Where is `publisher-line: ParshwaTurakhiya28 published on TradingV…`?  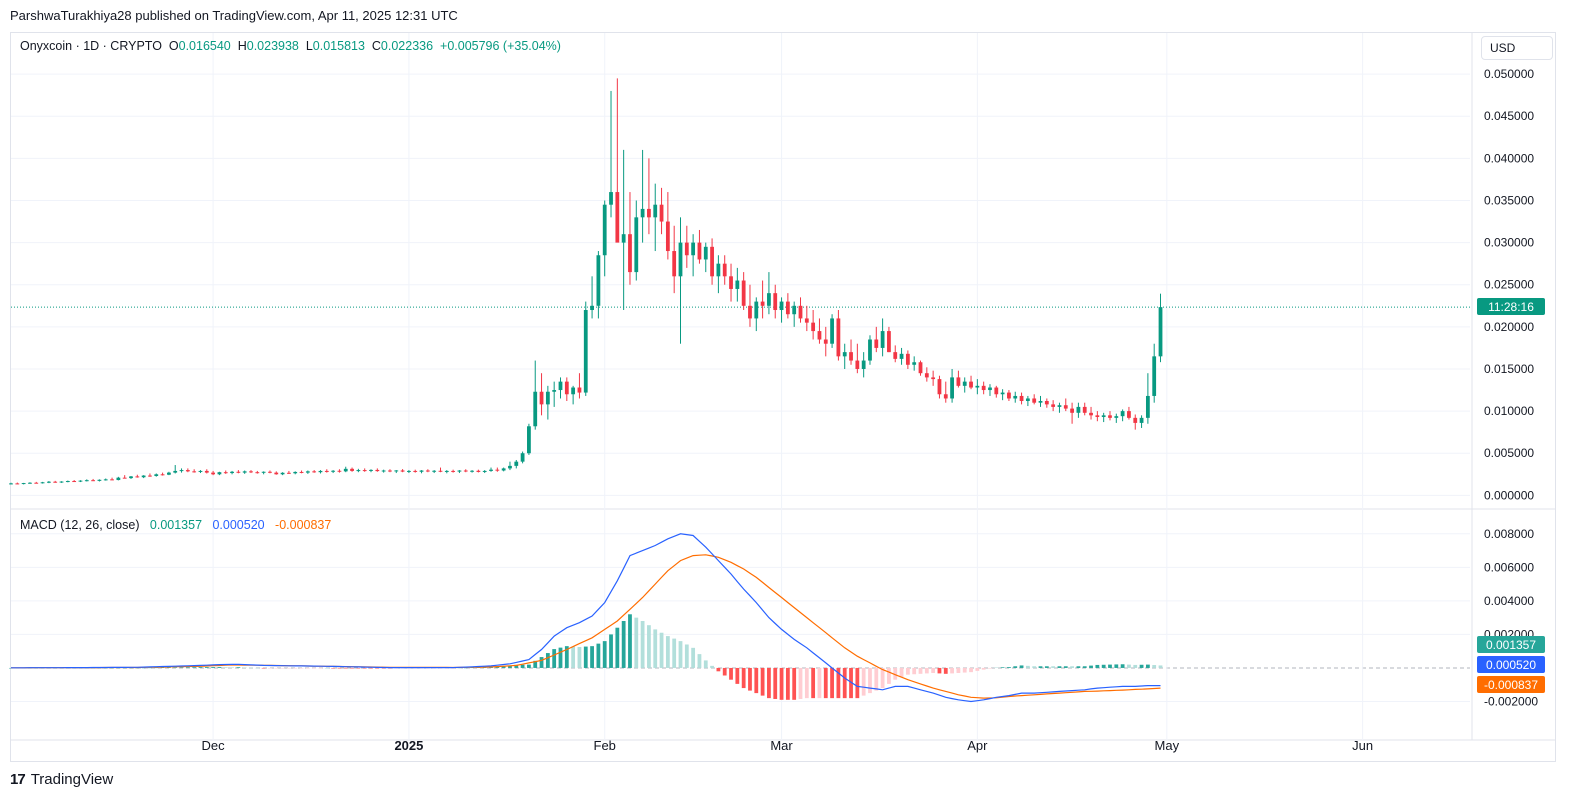 publisher-line: ParshwaTurakhiya28 published on TradingV… is located at coordinates (234, 15).